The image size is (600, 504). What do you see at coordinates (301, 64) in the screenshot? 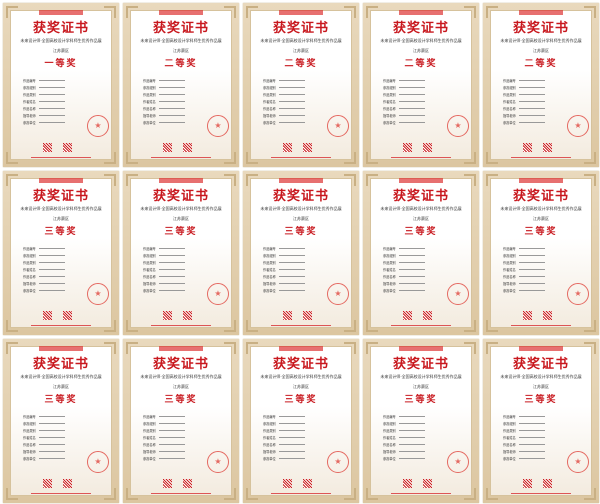
I see `award-level: 二等奖` at bounding box center [301, 64].